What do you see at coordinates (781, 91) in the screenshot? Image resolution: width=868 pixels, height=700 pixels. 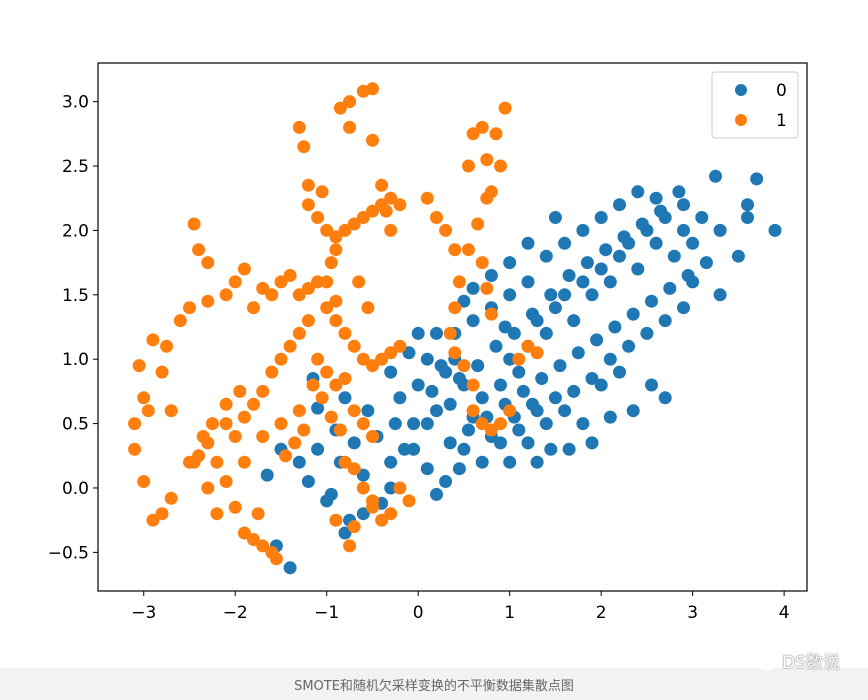 I see `legend-label-0: 0` at bounding box center [781, 91].